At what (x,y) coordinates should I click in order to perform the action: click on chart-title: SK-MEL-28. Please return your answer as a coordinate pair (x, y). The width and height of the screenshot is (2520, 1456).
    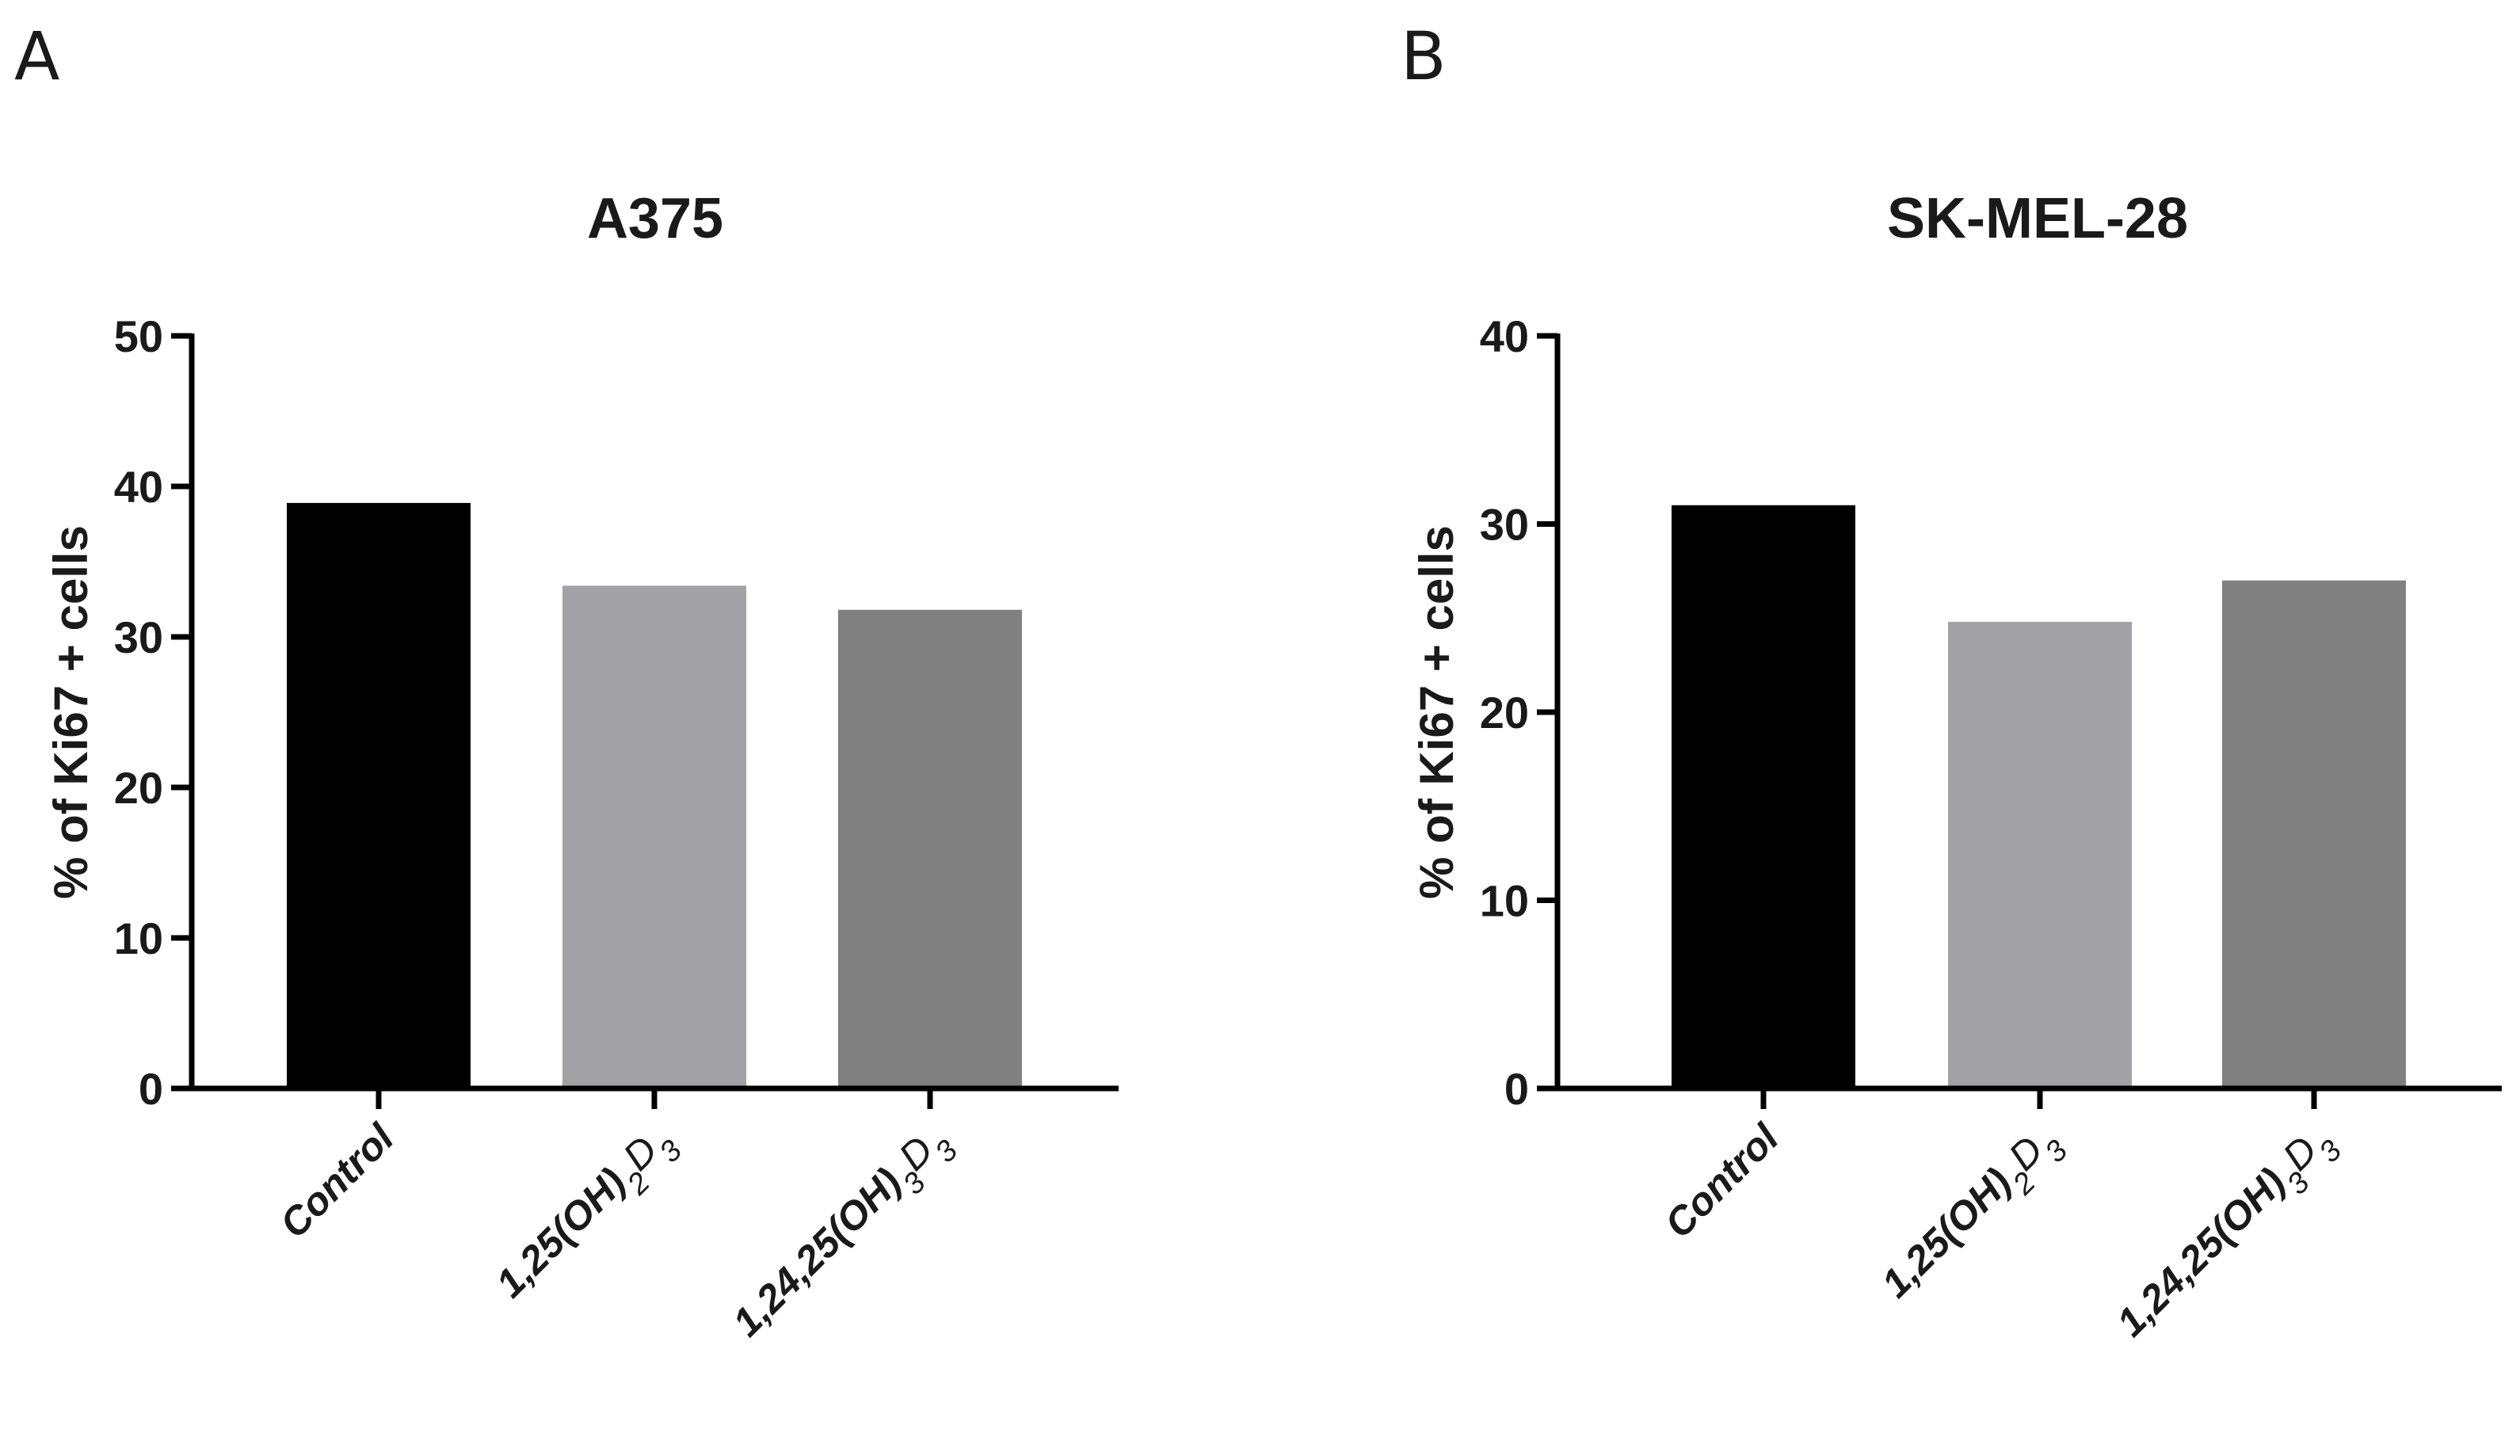
    Looking at the image, I should click on (2037, 218).